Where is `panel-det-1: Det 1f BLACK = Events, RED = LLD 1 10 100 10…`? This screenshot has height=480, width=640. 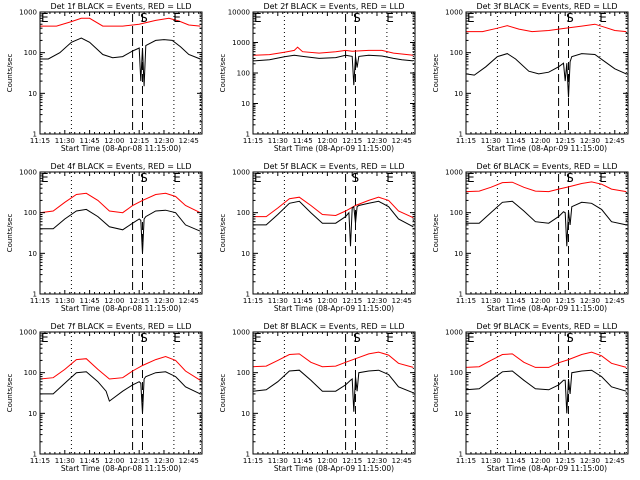 panel-det-1: Det 1f BLACK = Events, RED = LLD 1 10 100 10… is located at coordinates (104, 77).